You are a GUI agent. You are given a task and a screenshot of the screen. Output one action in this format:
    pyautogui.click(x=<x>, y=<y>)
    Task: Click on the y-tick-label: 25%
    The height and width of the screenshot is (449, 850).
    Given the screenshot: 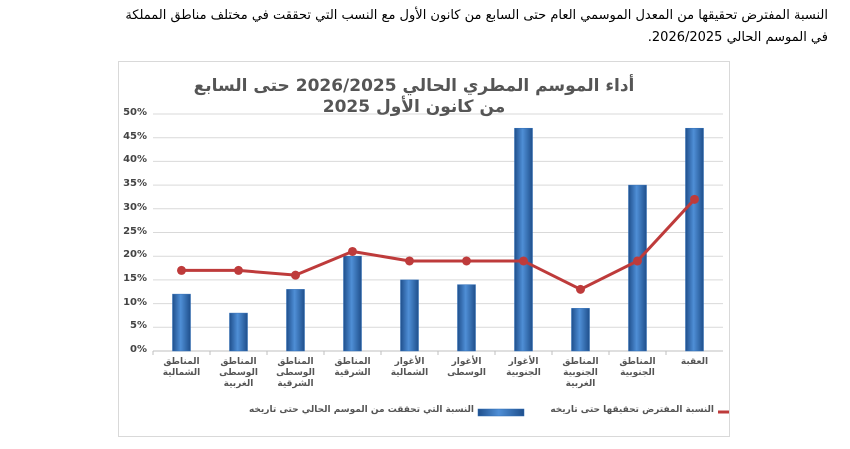 What is the action you would take?
    pyautogui.click(x=135, y=231)
    